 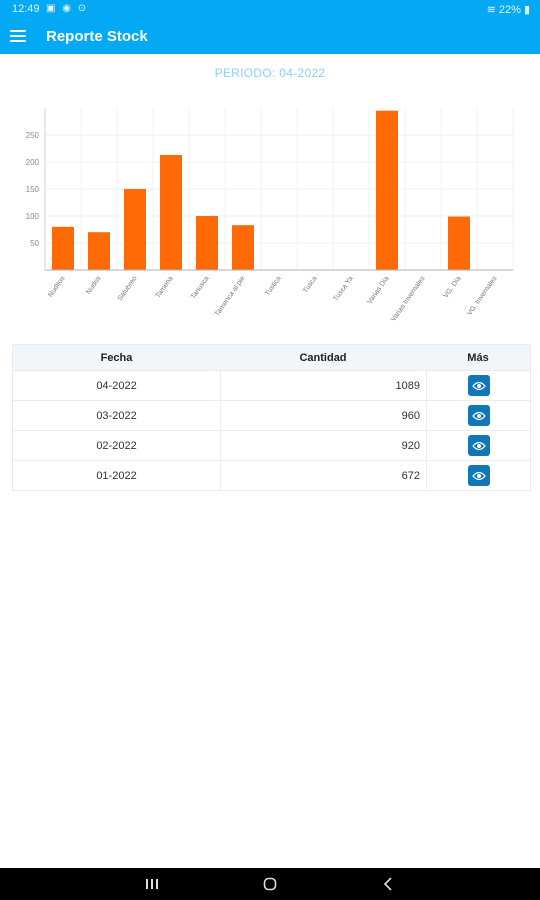 What do you see at coordinates (378, 290) in the screenshot?
I see `x-tick-label: Varias Día` at bounding box center [378, 290].